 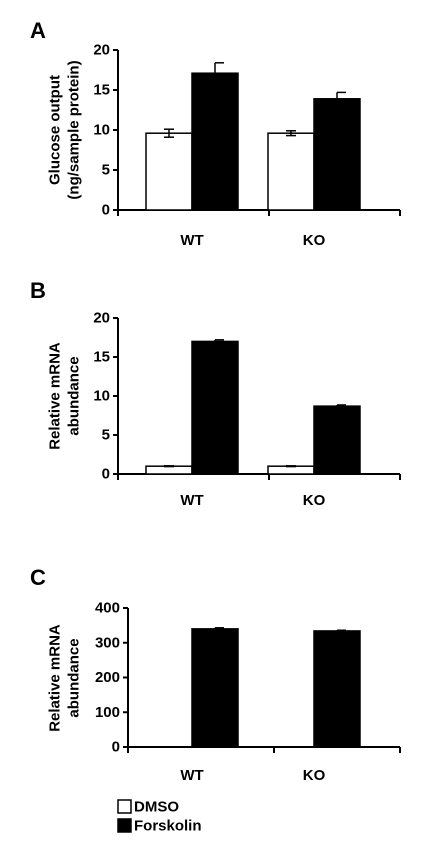 I want to click on panel-a-ylabel-line-1: Glucose output, so click(x=55, y=130).